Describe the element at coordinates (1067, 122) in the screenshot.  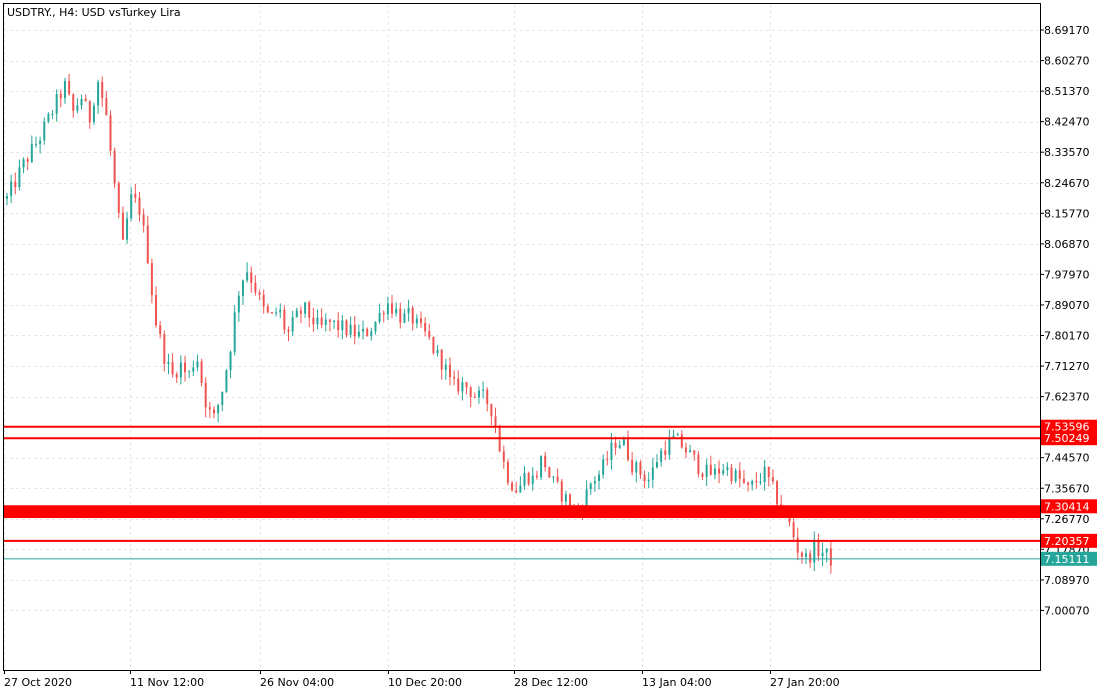
I see `y-tick-label: 8.42470` at that location.